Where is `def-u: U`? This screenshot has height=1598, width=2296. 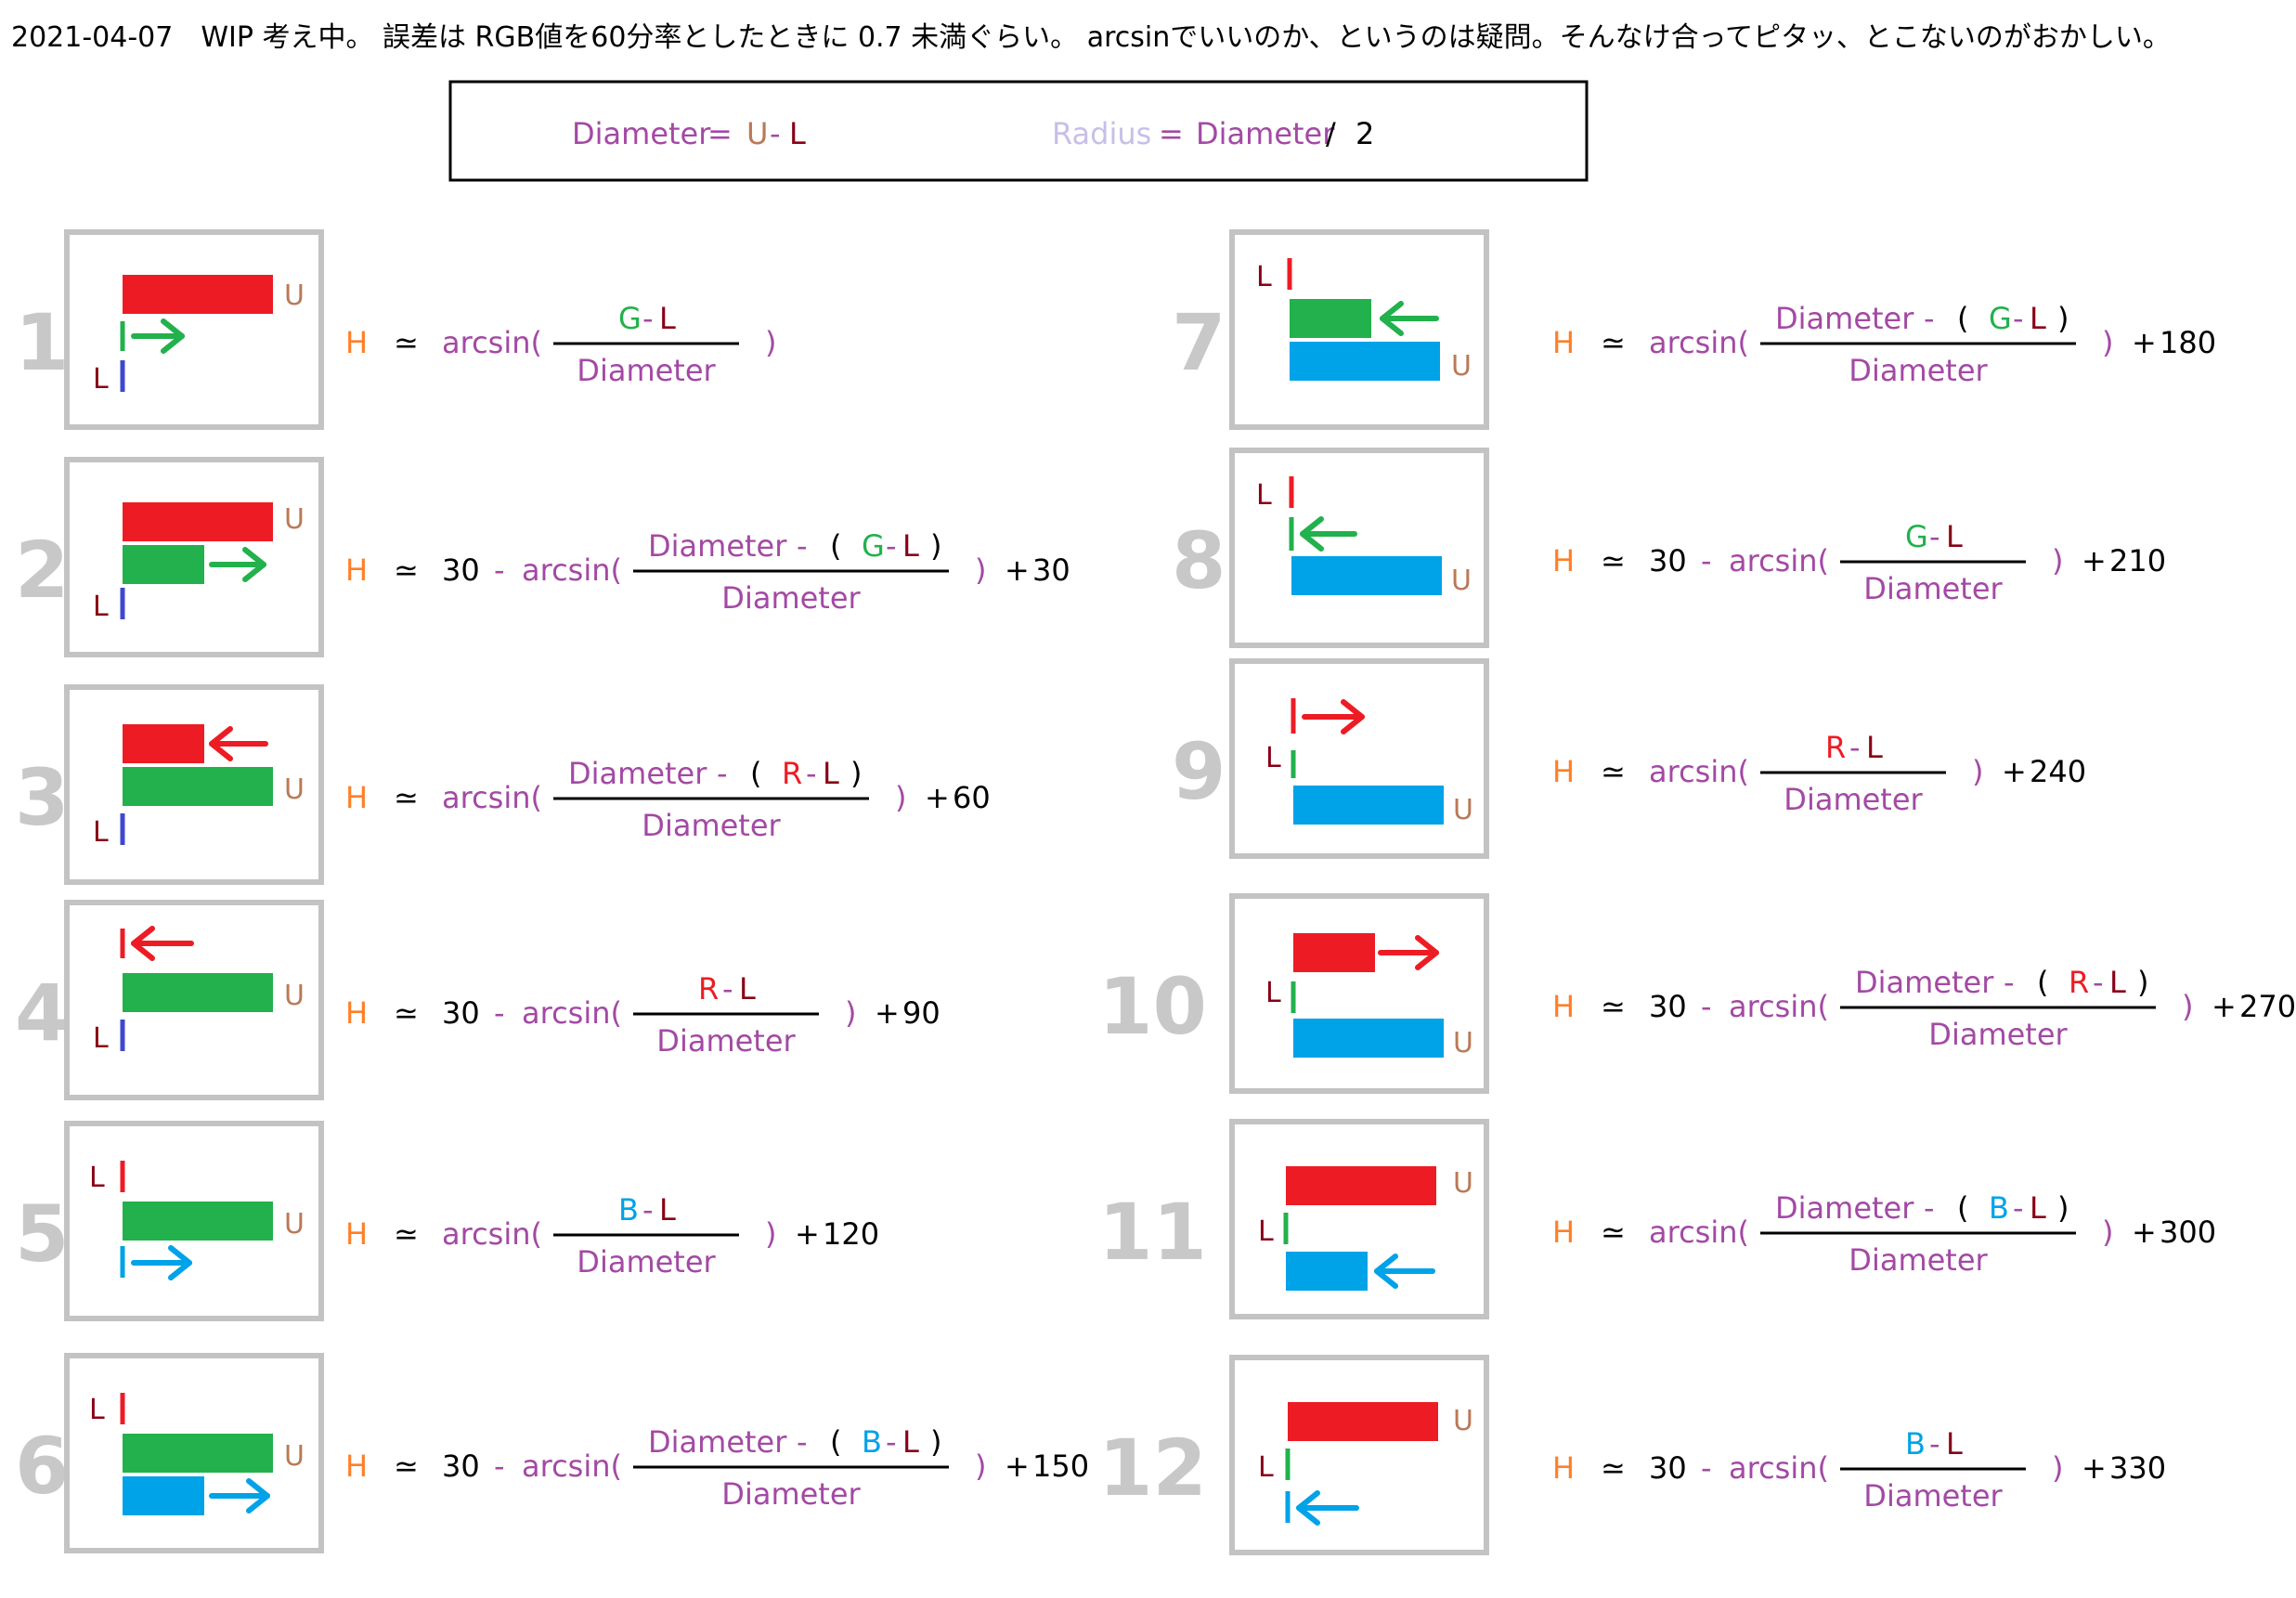 def-u: U is located at coordinates (757, 133).